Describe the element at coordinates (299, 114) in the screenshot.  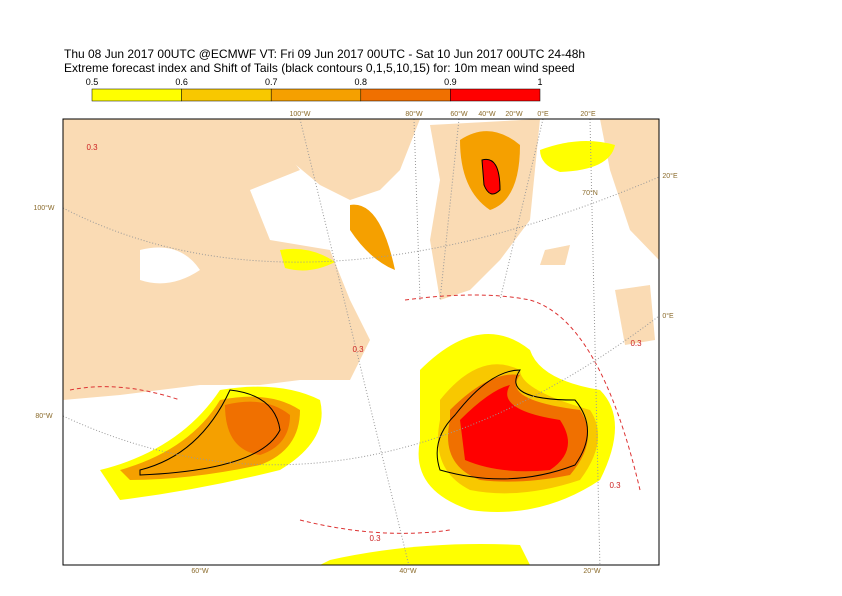
I see `top-label: 100°W` at that location.